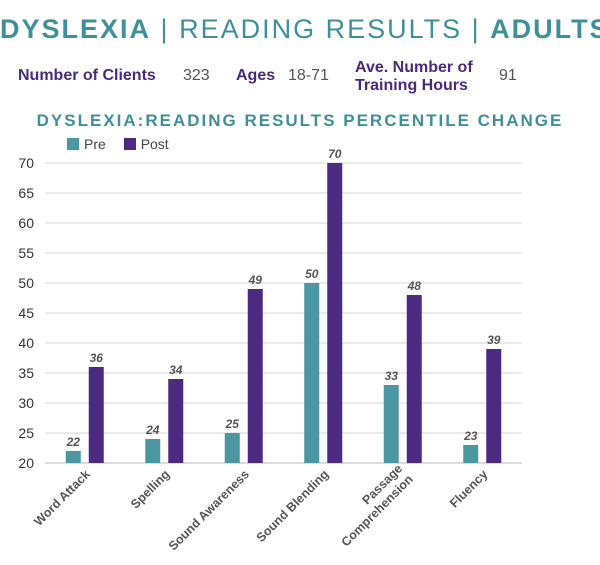 The height and width of the screenshot is (565, 600). What do you see at coordinates (232, 424) in the screenshot?
I see `data-label-pre: 25` at bounding box center [232, 424].